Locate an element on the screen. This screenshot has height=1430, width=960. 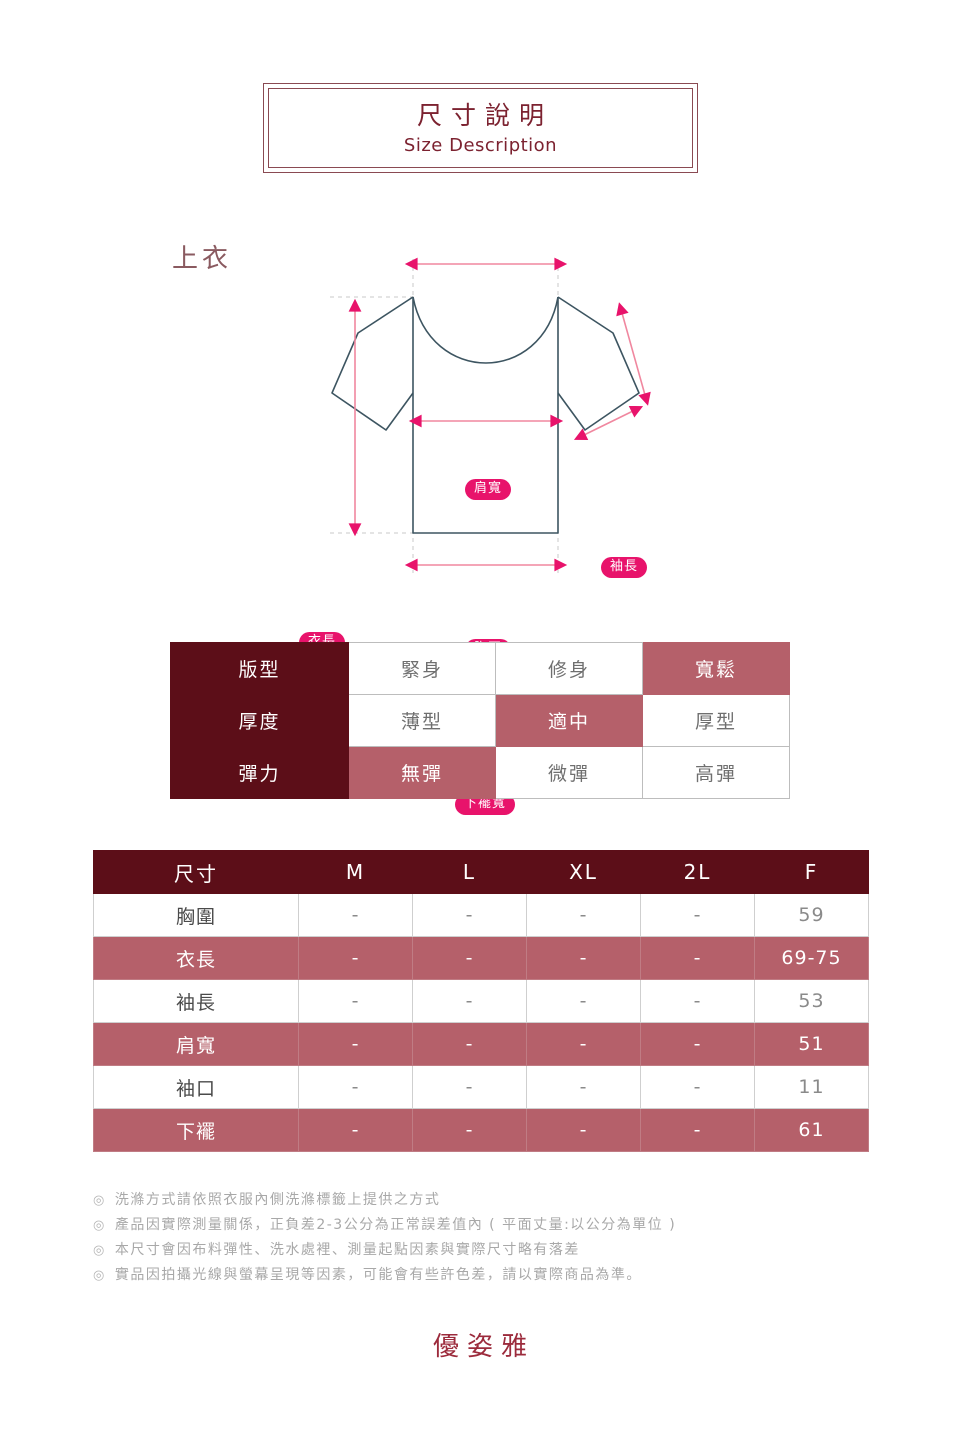
neckline is located at coordinates (485, 330).